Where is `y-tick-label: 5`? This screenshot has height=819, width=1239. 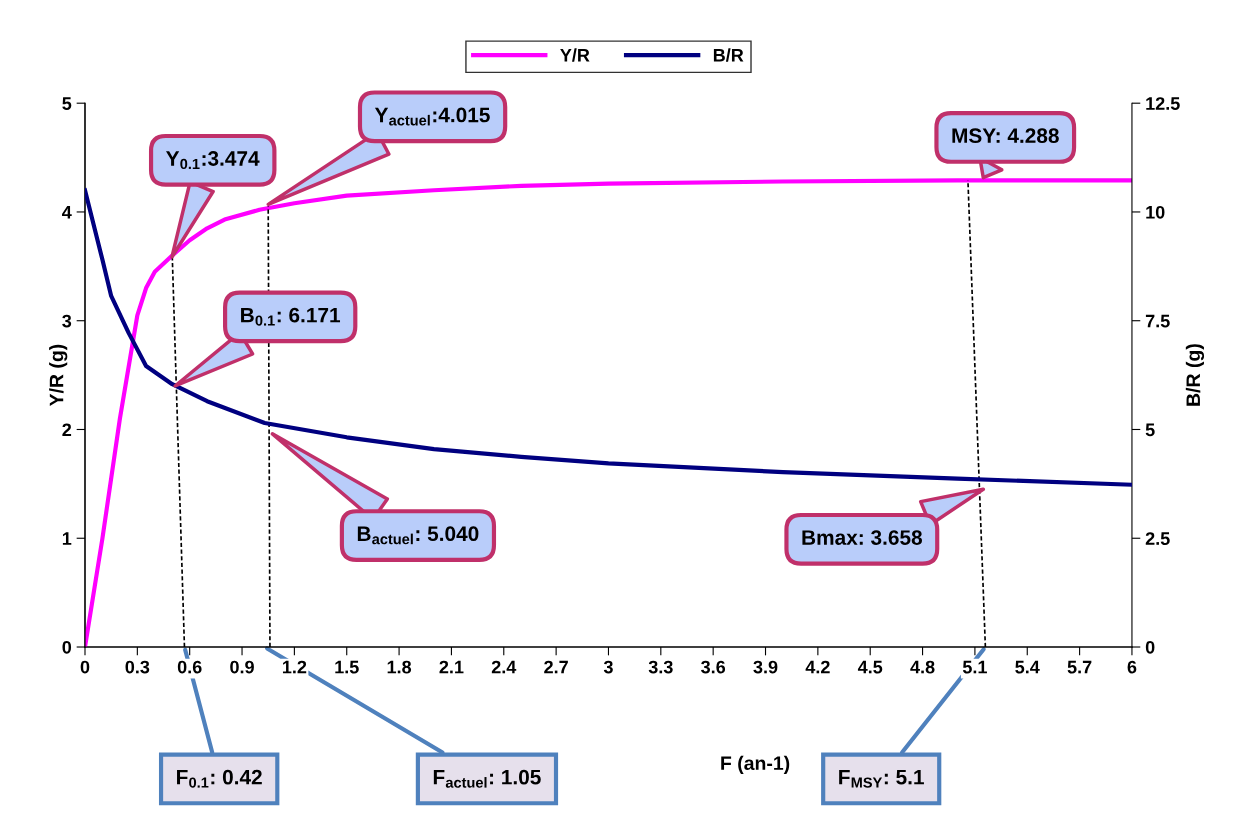
y-tick-label: 5 is located at coordinates (67, 103).